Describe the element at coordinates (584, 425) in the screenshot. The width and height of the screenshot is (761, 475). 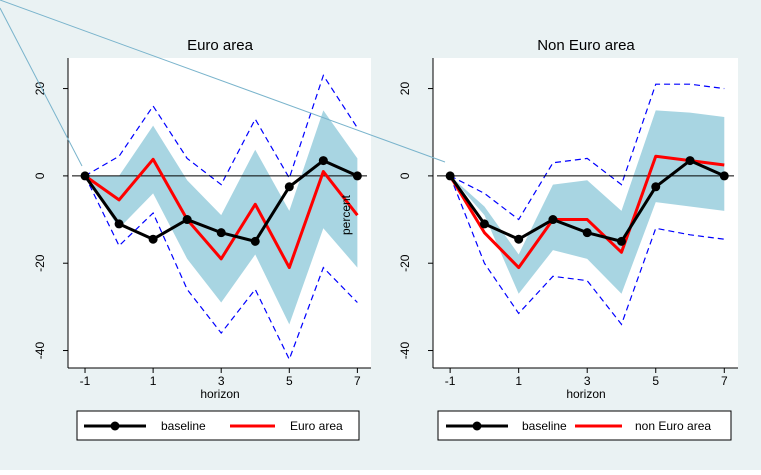
I see `legend: baseline non Euro area` at that location.